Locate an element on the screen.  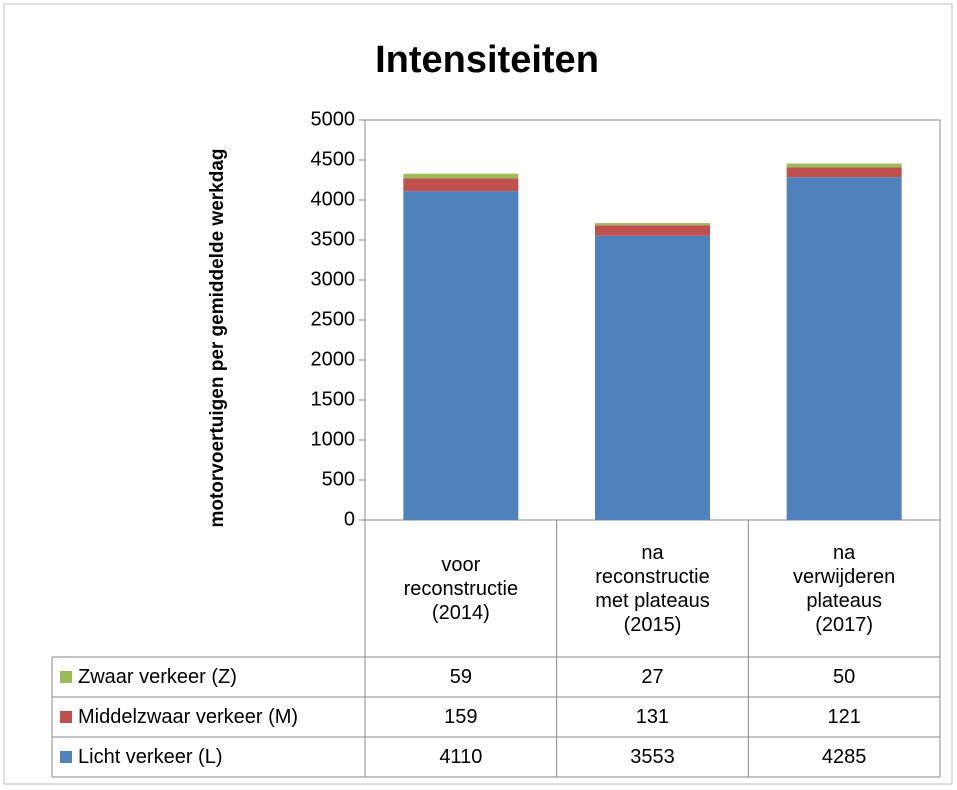
legend-entry: Licht verkeer (L) is located at coordinates (208, 757).